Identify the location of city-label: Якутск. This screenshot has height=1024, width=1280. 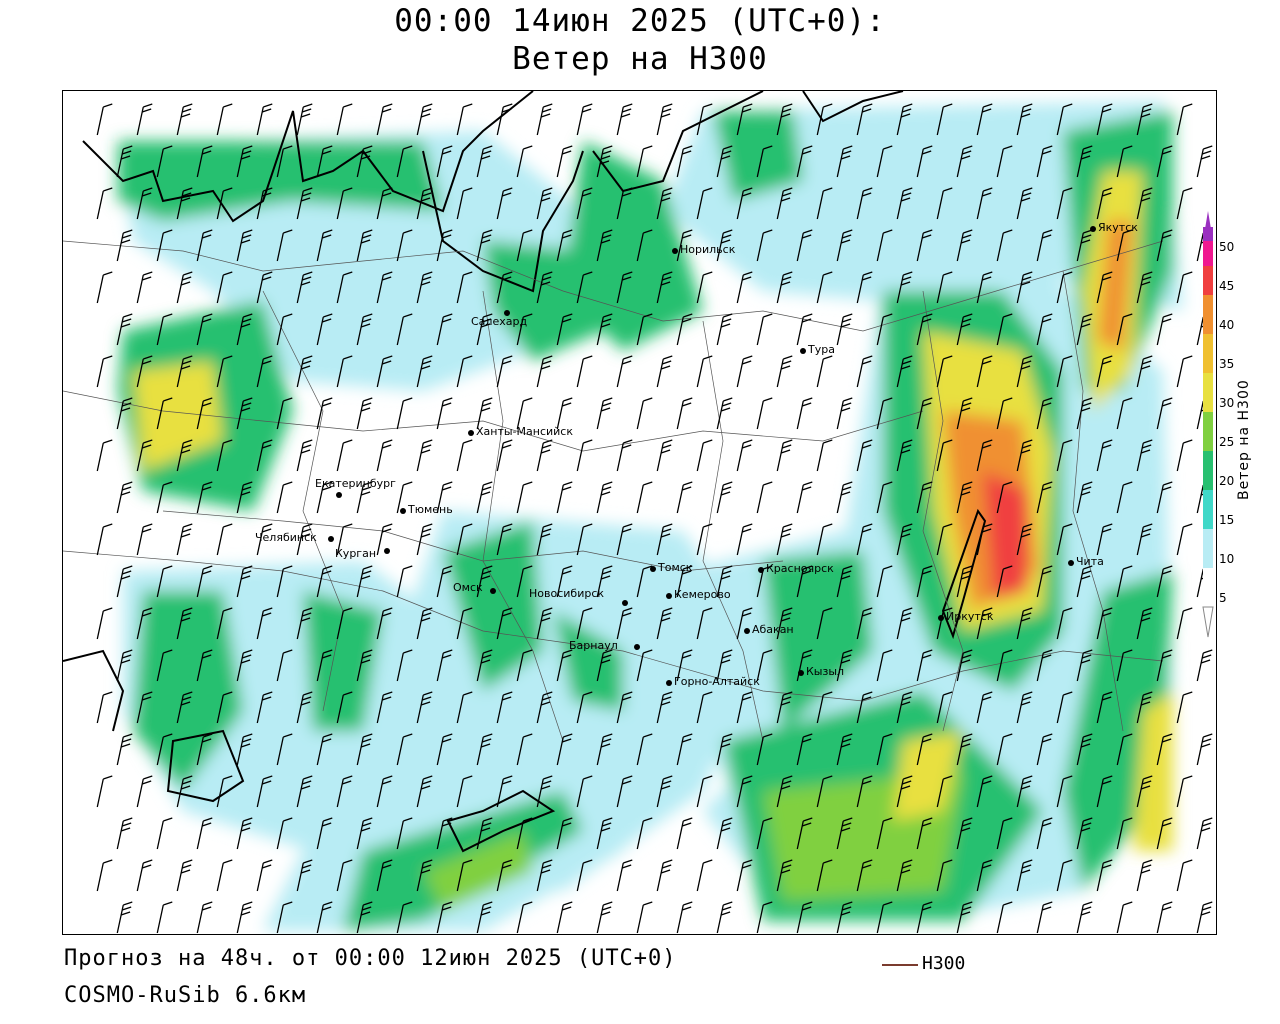
(1118, 227).